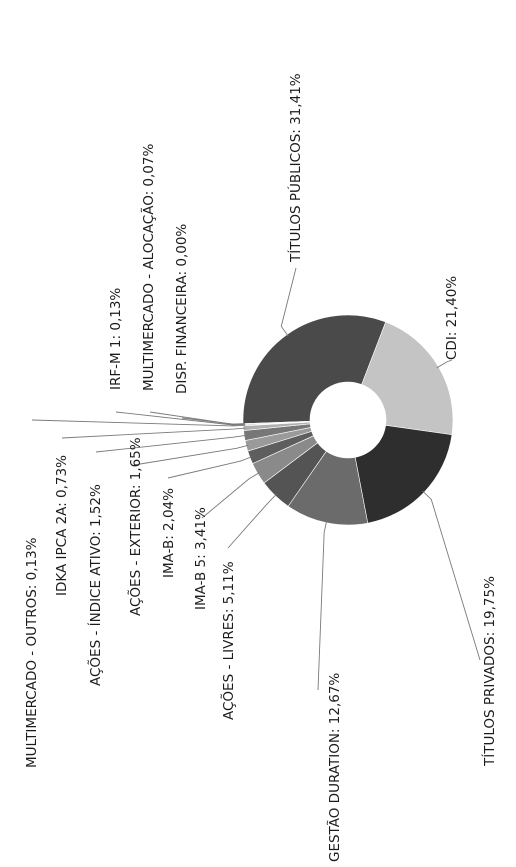  Describe the element at coordinates (407, 378) in the screenshot. I see `slice-cdi` at that location.